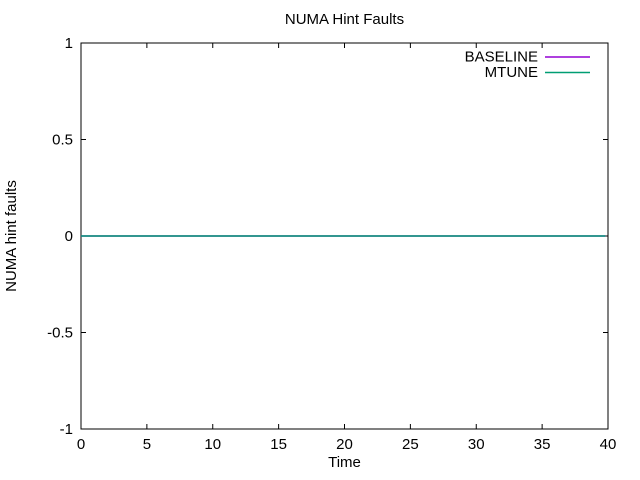 Image resolution: width=640 pixels, height=480 pixels. What do you see at coordinates (62, 140) in the screenshot?
I see `y-tick-label: 0.5` at bounding box center [62, 140].